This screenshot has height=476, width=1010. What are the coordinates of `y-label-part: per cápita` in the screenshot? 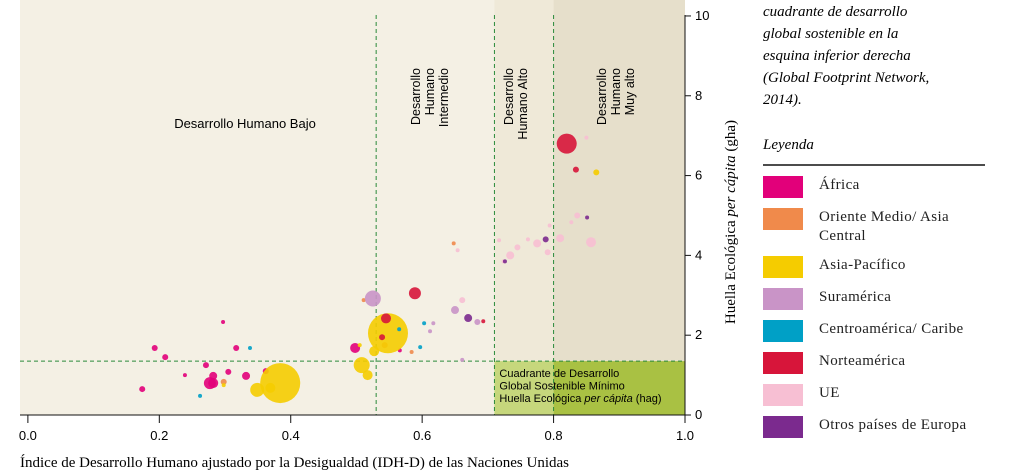 It's located at (731, 186).